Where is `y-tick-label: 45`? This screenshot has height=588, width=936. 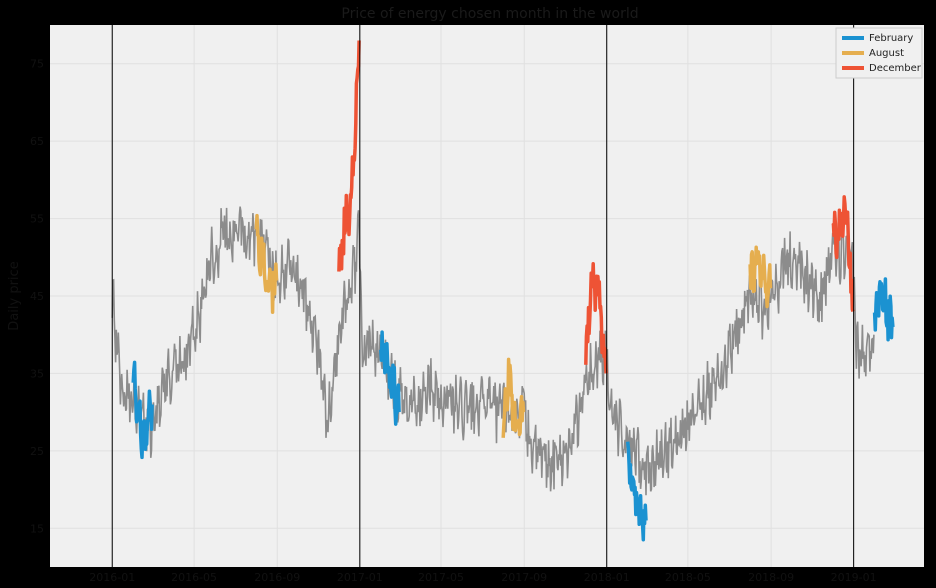
y-tick-label: 45 is located at coordinates (37, 296).